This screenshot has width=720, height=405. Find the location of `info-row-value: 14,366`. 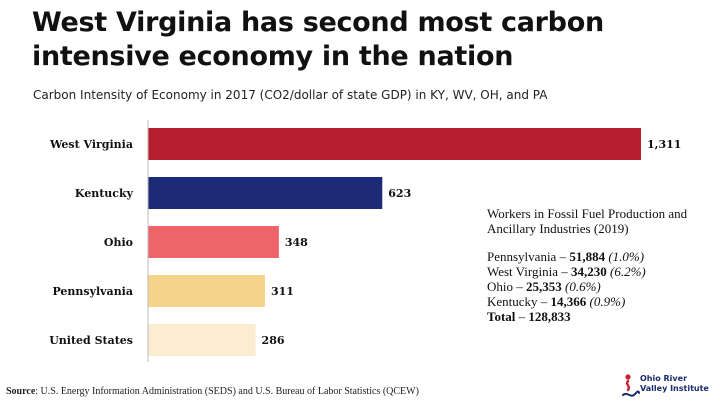

info-row-value: 14,366 is located at coordinates (568, 301).